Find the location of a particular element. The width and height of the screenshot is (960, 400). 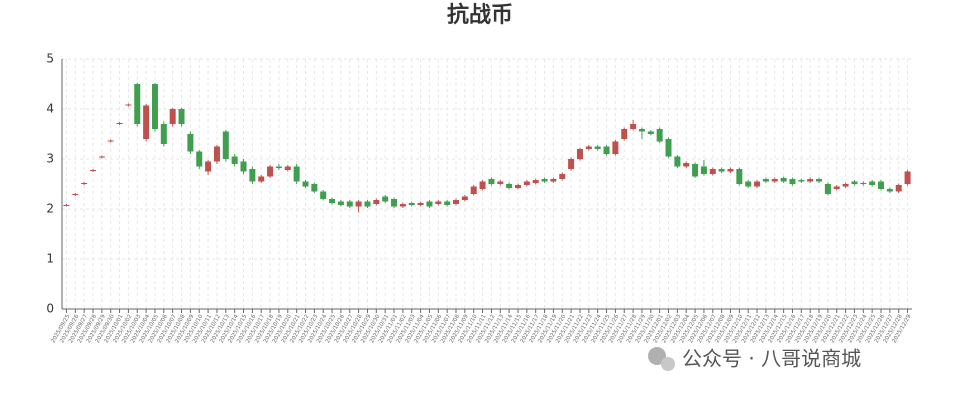

y-tick-label: 1 is located at coordinates (50, 259).